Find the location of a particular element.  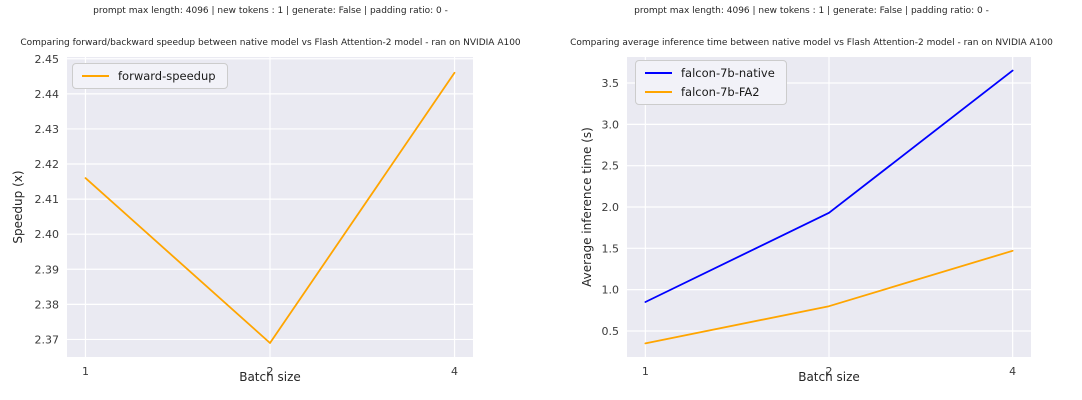

y-tick-label: 0.5 is located at coordinates (611, 331).